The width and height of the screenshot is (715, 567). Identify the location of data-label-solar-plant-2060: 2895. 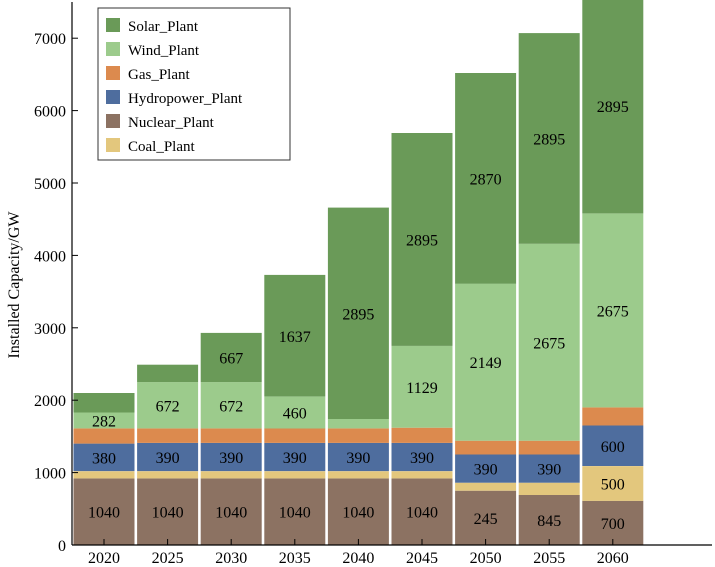
(613, 107).